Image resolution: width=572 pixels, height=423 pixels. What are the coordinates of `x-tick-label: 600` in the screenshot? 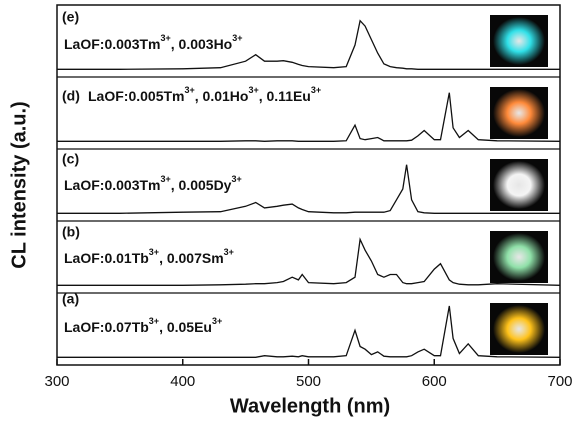 It's located at (434, 381).